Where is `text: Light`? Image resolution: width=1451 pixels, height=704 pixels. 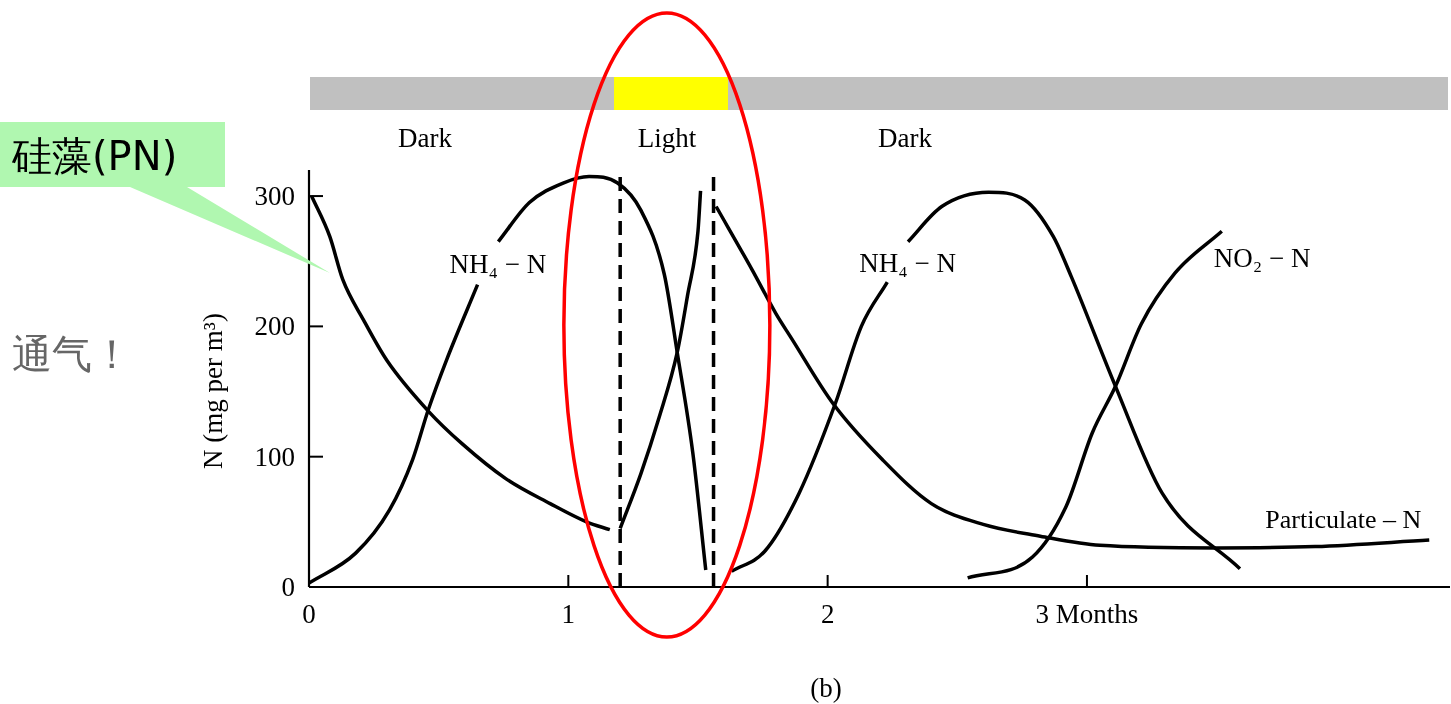
text: Light is located at coordinates (667, 138).